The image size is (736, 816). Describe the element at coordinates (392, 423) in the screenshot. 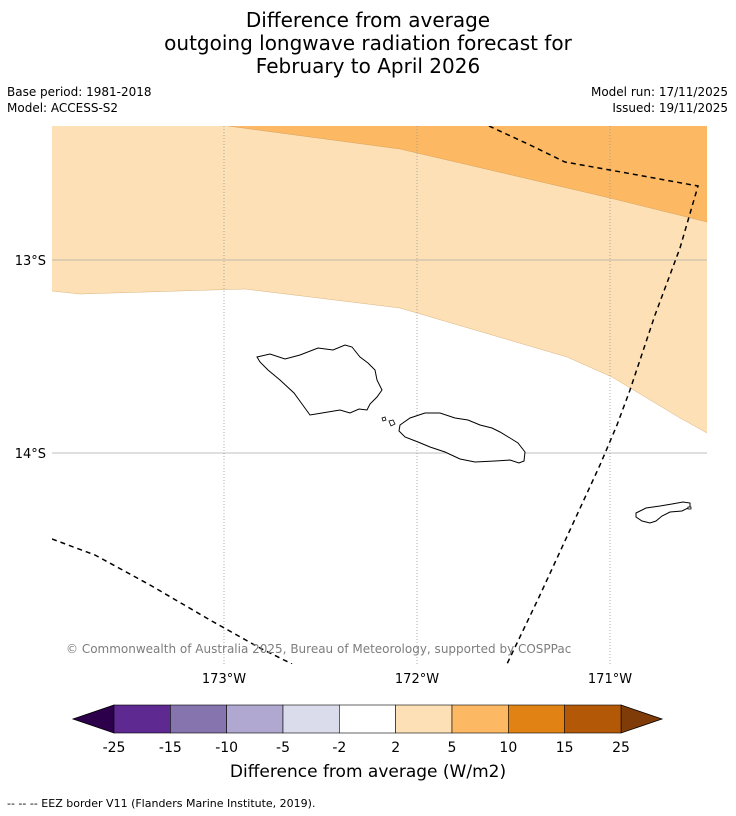

I see `island-manono` at that location.